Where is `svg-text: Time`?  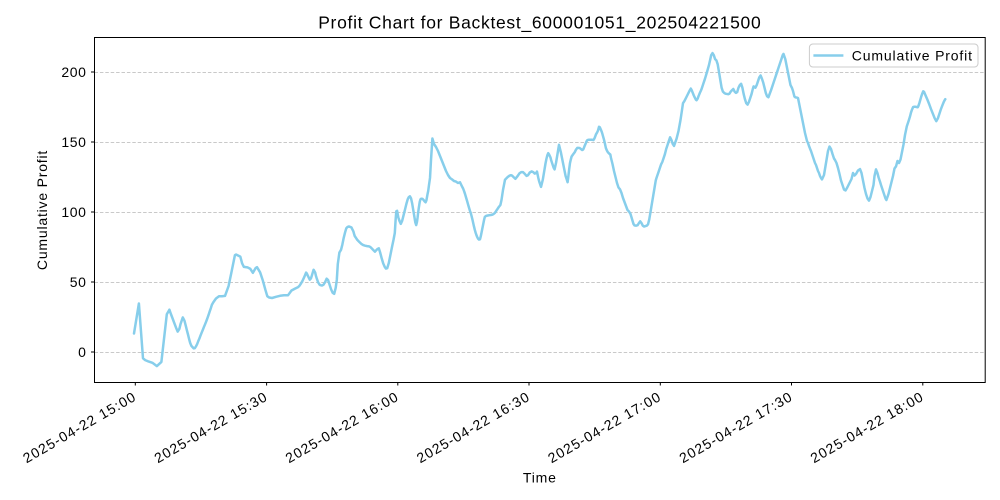 svg-text: Time is located at coordinates (540, 477).